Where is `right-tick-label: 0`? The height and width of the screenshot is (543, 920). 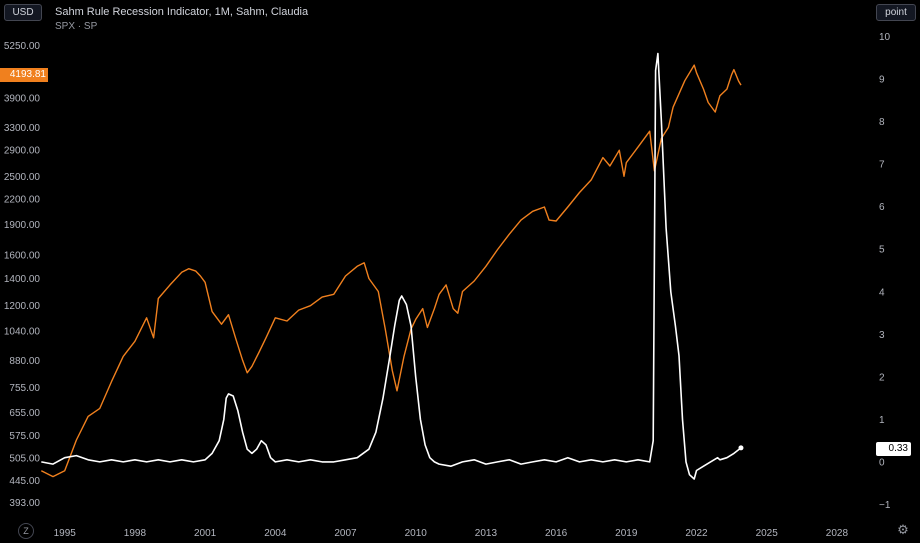
right-tick-label: 0 is located at coordinates (882, 462).